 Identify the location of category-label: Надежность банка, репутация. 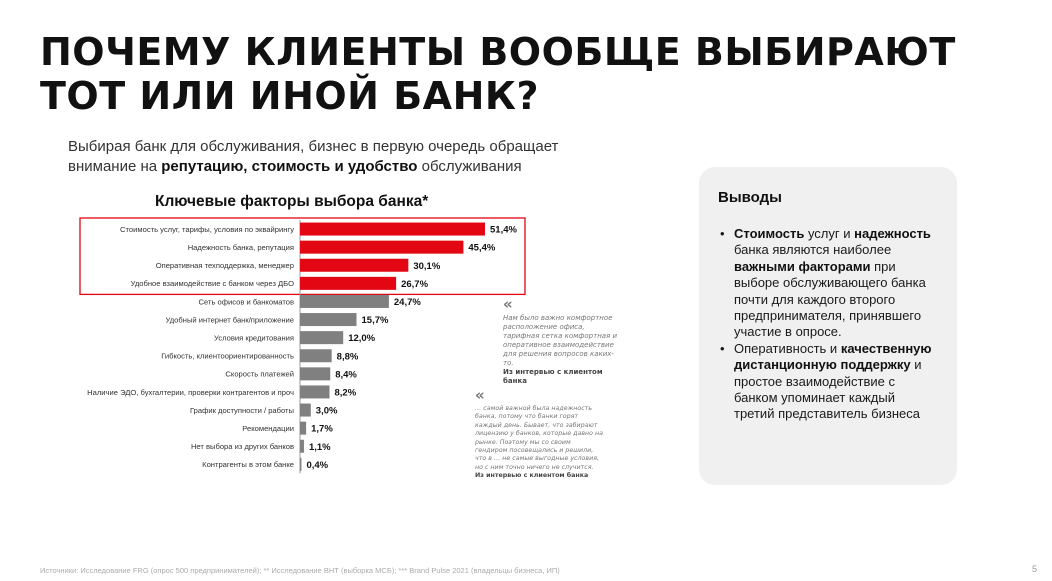
(241, 247).